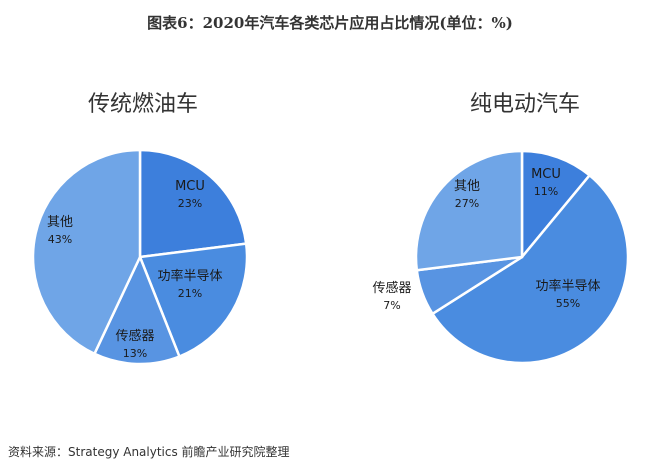  Describe the element at coordinates (467, 186) in the screenshot. I see `pie1-category-label-3: 其他` at that location.